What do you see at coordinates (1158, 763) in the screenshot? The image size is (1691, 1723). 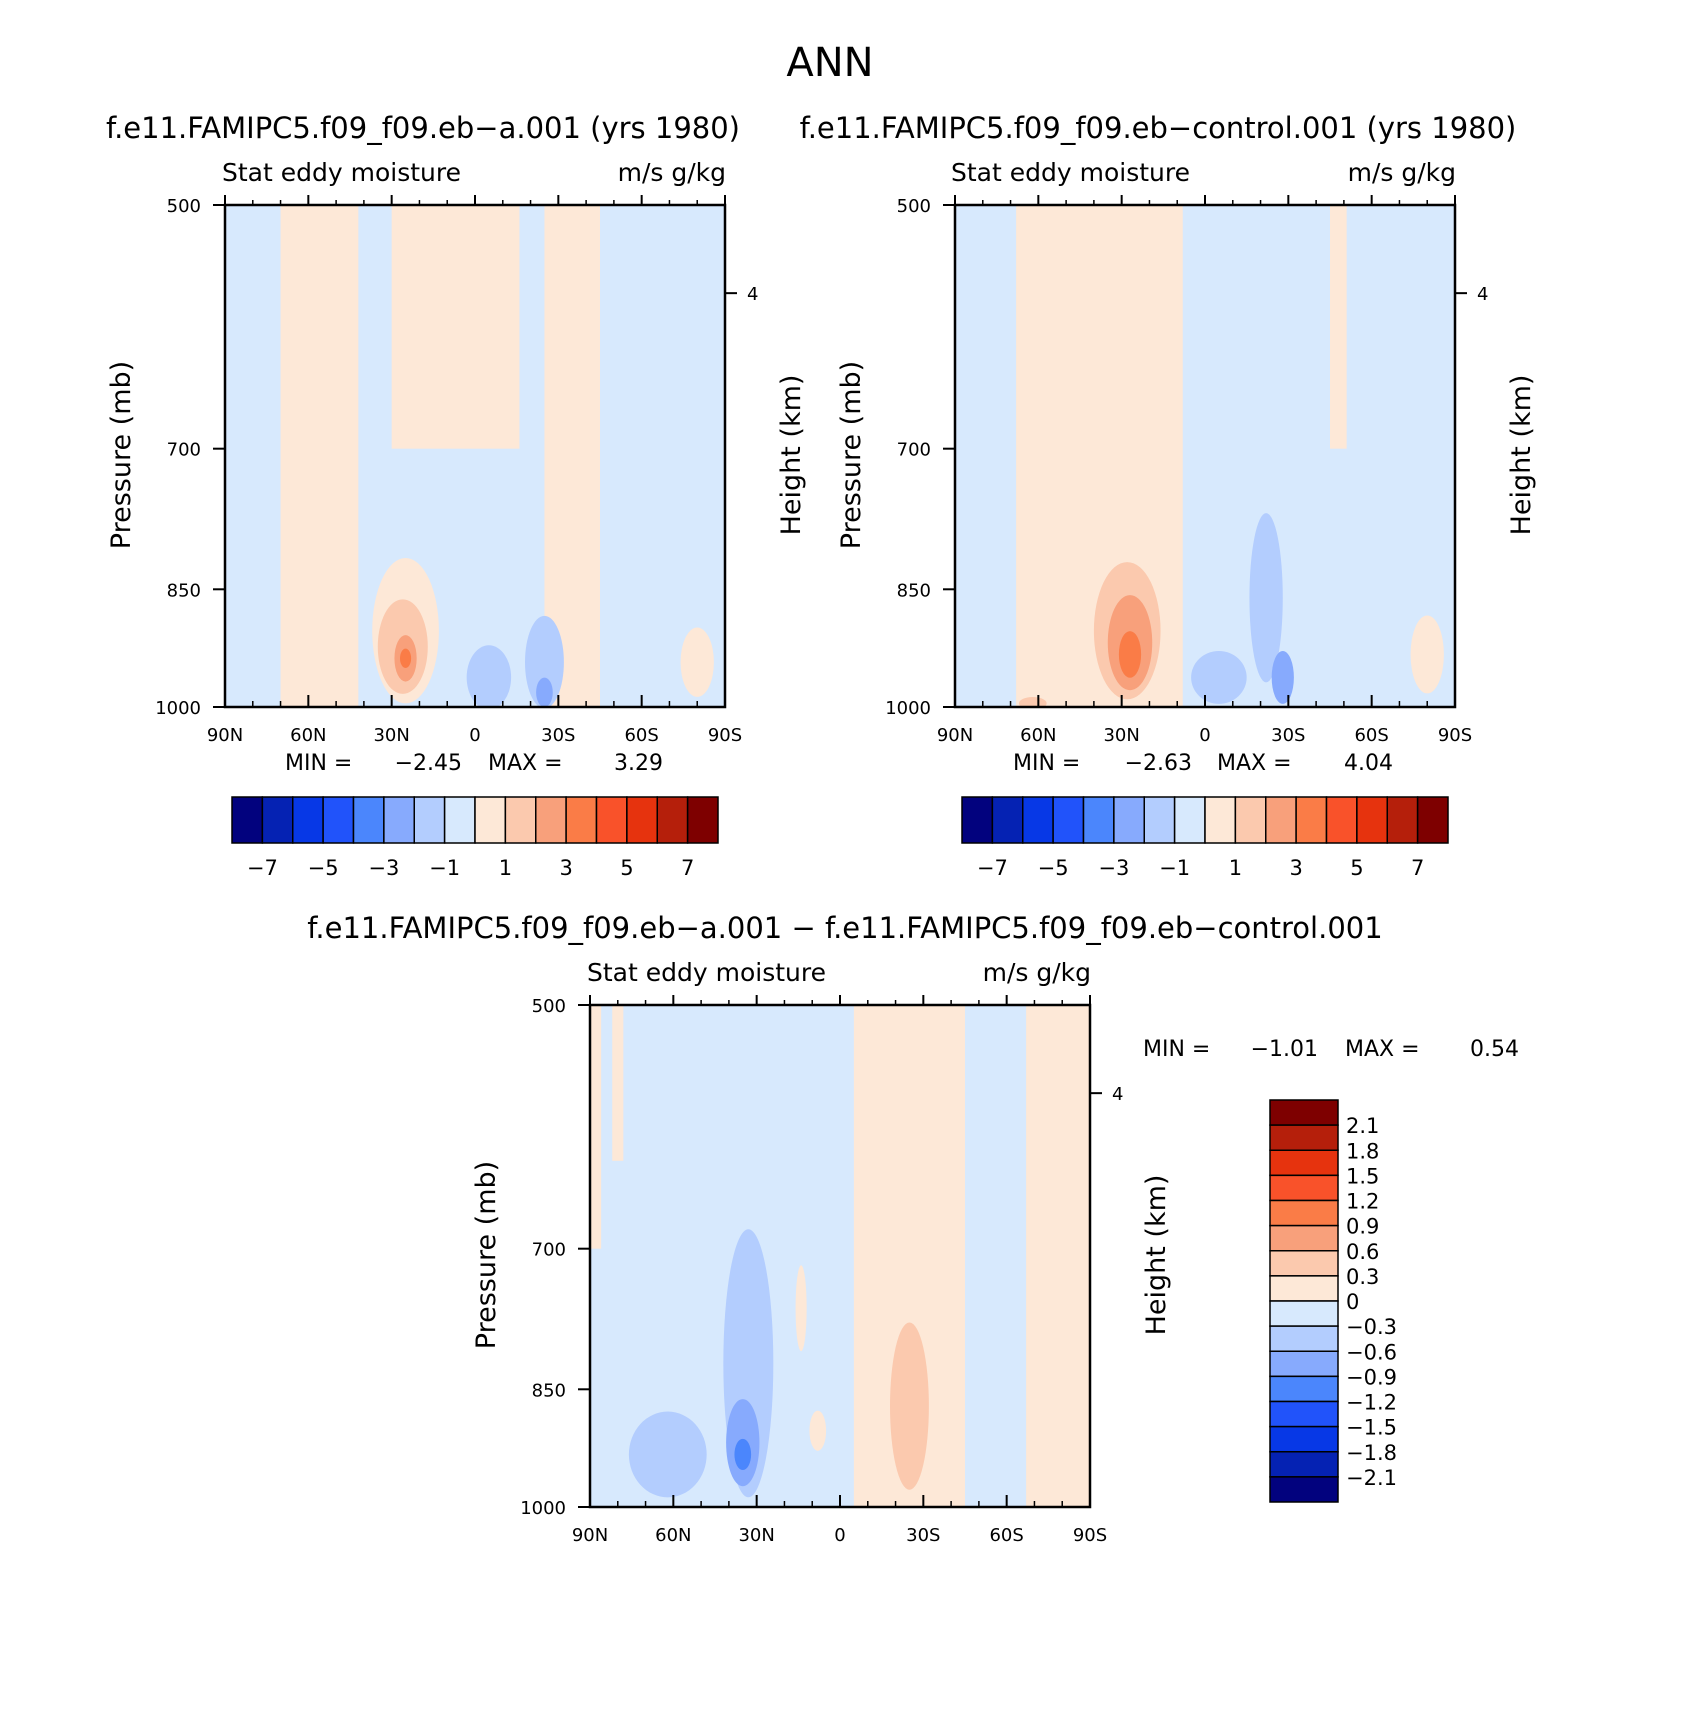 I see `min-value: −2.63` at bounding box center [1158, 763].